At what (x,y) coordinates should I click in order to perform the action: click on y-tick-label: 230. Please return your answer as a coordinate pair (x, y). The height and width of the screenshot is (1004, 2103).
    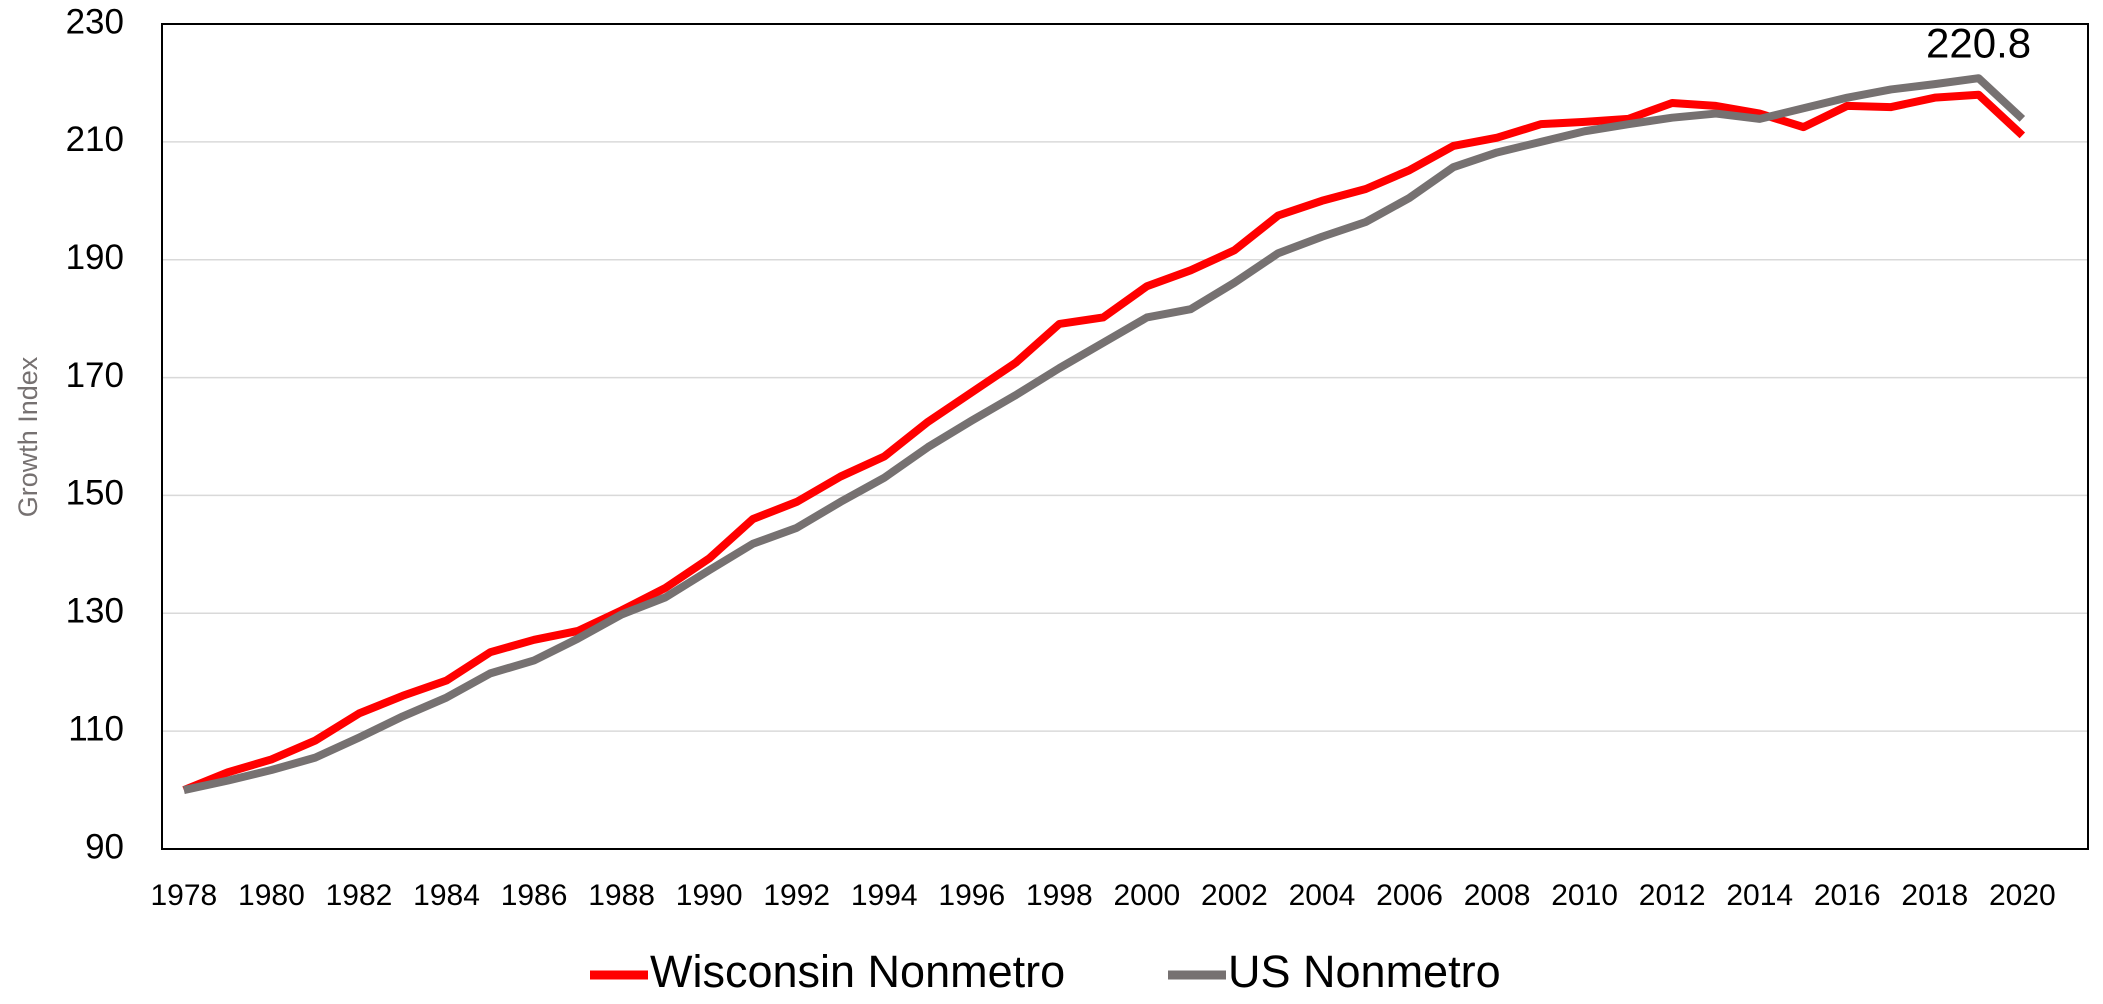
    Looking at the image, I should click on (95, 21).